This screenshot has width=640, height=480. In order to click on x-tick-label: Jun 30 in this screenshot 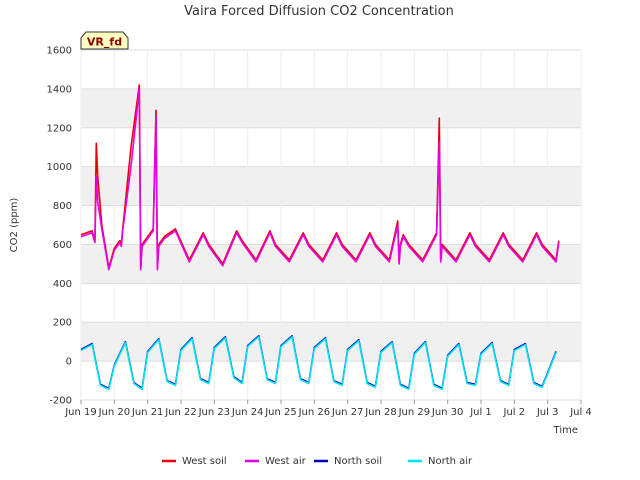, I will do `click(447, 412)`.